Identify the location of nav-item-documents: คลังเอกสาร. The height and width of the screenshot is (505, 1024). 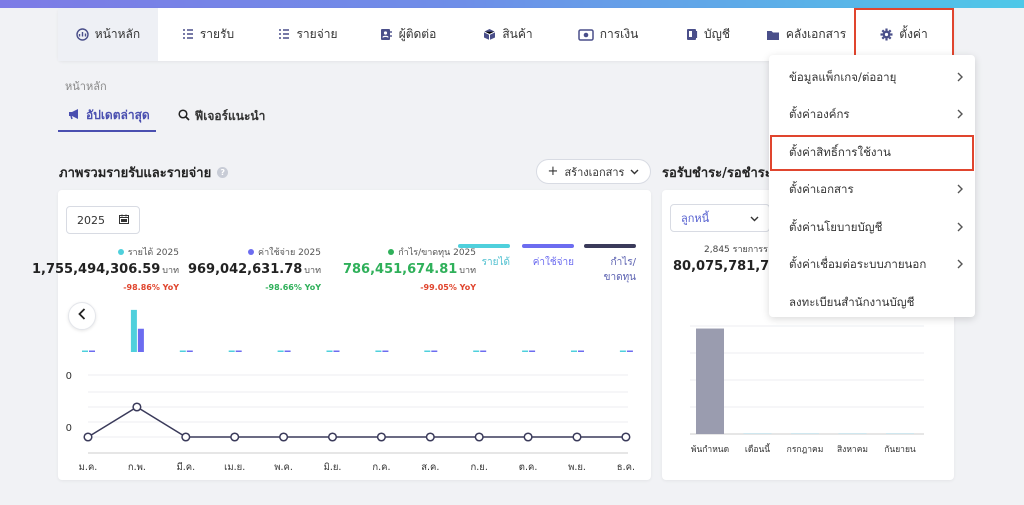
(806, 34).